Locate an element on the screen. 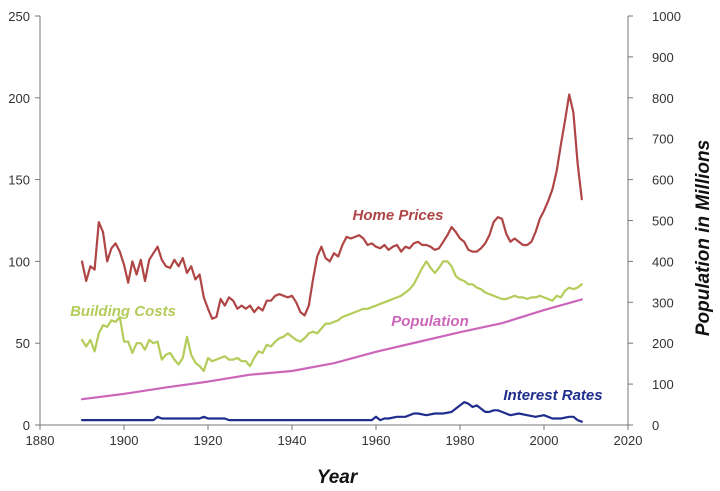 The height and width of the screenshot is (491, 720). x-tick-label: 1980 is located at coordinates (460, 440).